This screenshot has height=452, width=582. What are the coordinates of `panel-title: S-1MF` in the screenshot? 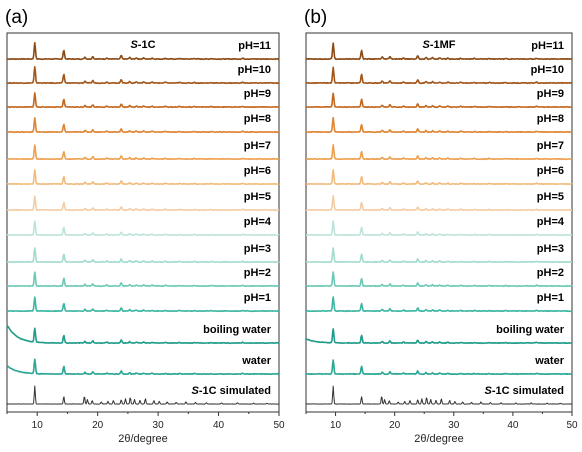 It's located at (438, 45).